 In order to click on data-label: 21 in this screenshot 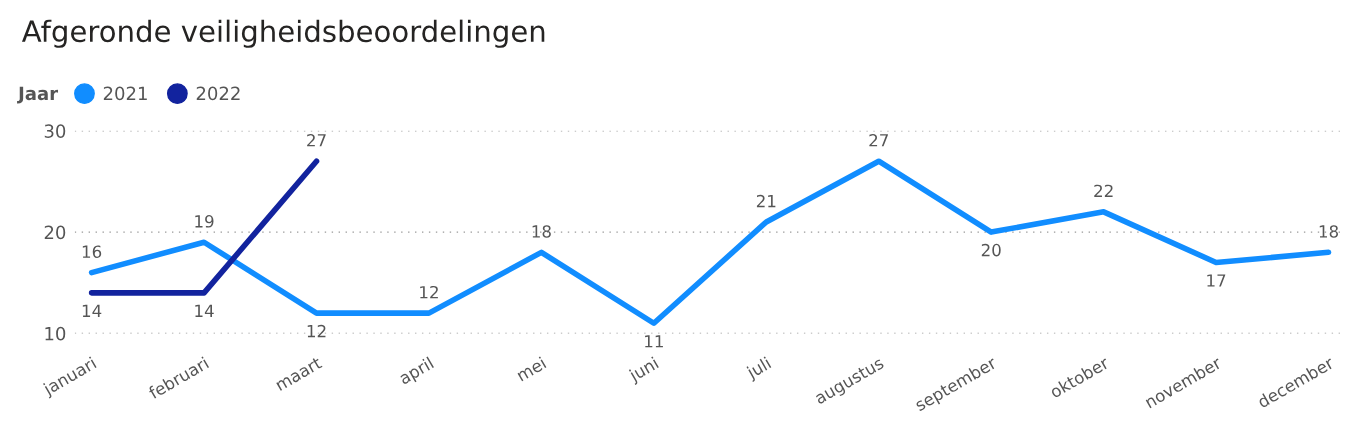, I will do `click(766, 201)`.